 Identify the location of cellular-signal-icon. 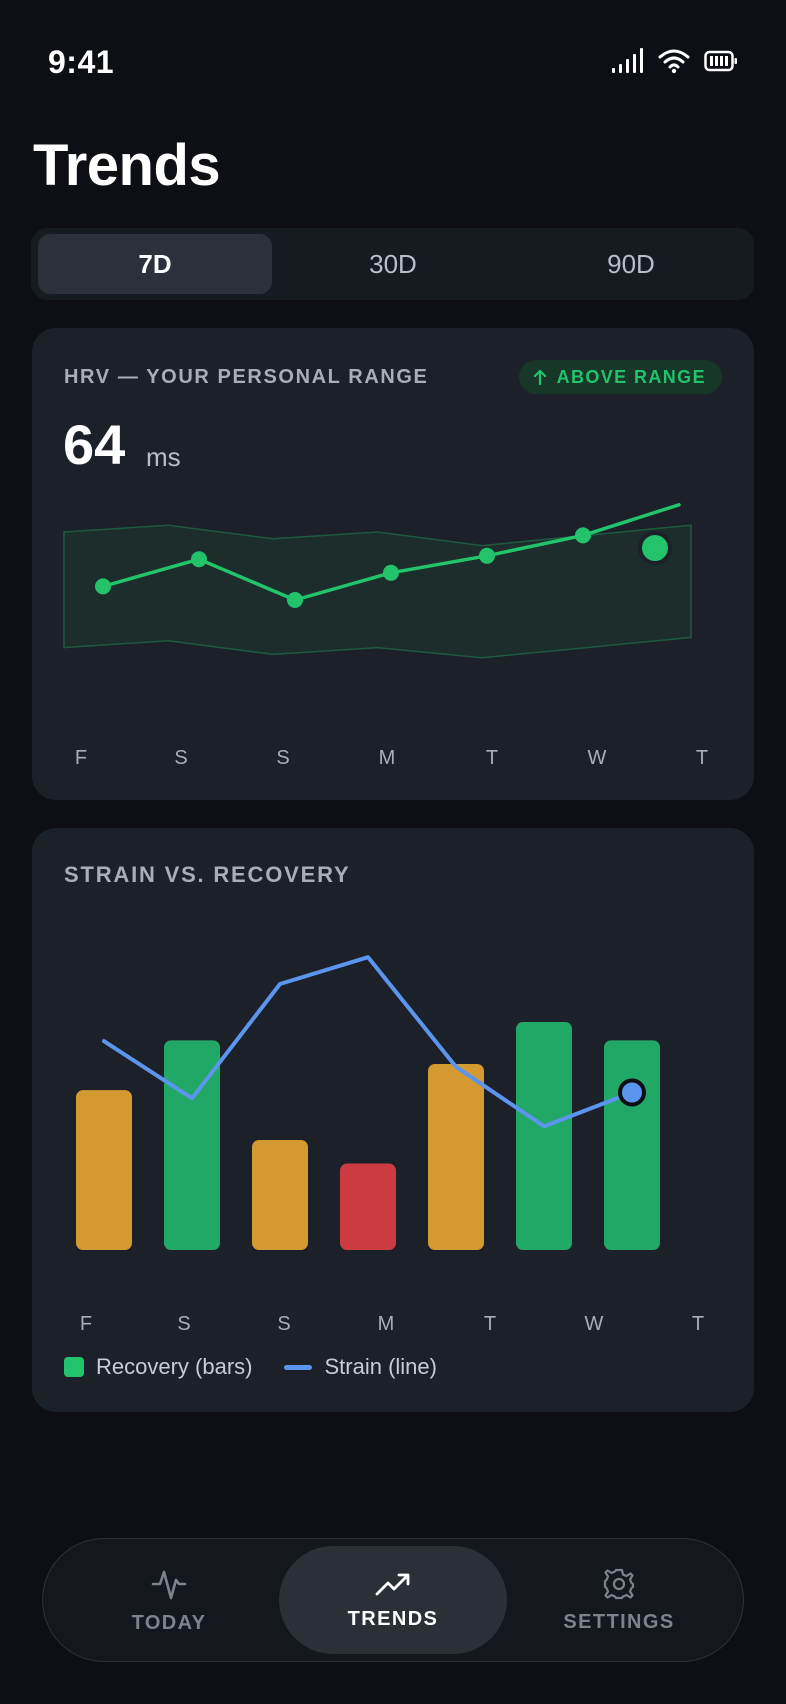
(627, 60).